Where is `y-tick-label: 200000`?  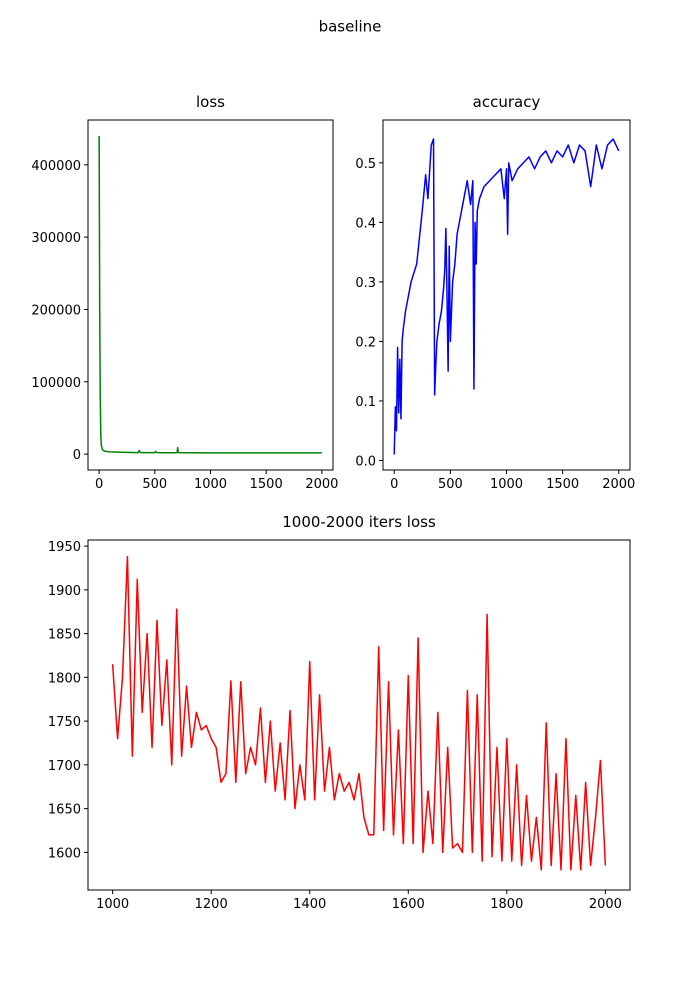 y-tick-label: 200000 is located at coordinates (56, 310).